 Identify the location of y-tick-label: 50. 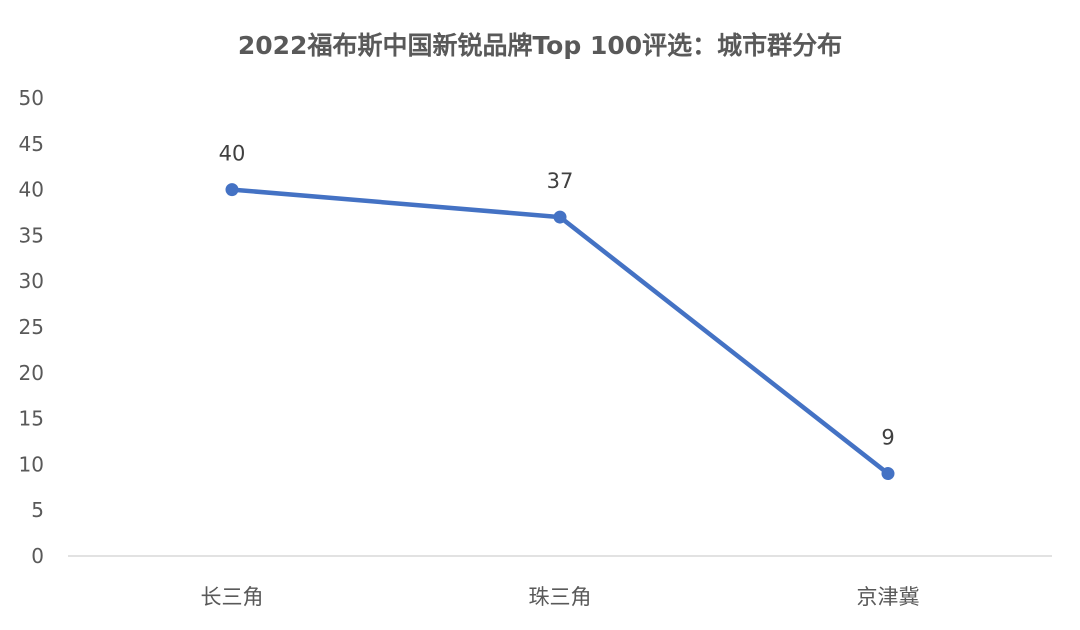
(31, 98).